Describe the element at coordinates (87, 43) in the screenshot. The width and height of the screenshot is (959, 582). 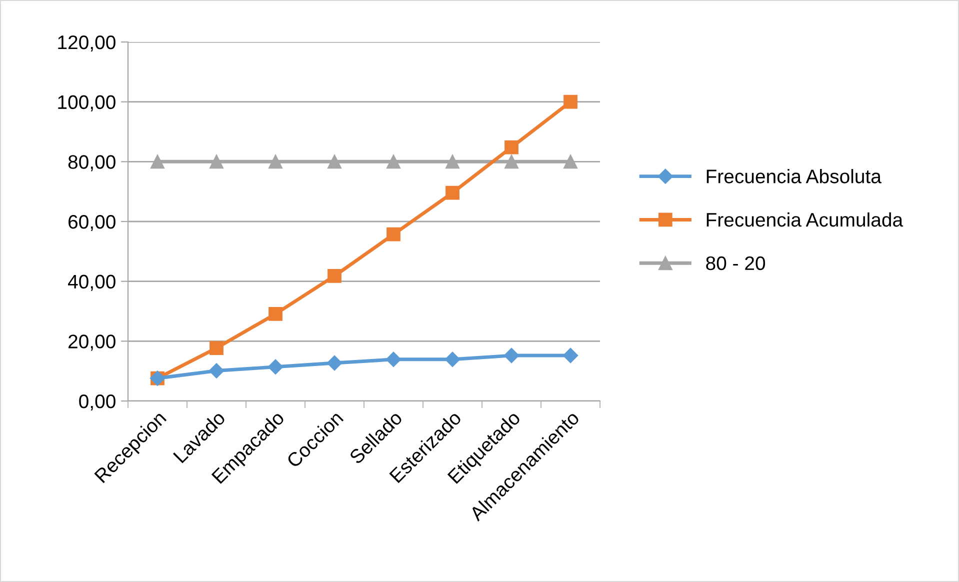
I see `y-tick-label: 120,00` at that location.